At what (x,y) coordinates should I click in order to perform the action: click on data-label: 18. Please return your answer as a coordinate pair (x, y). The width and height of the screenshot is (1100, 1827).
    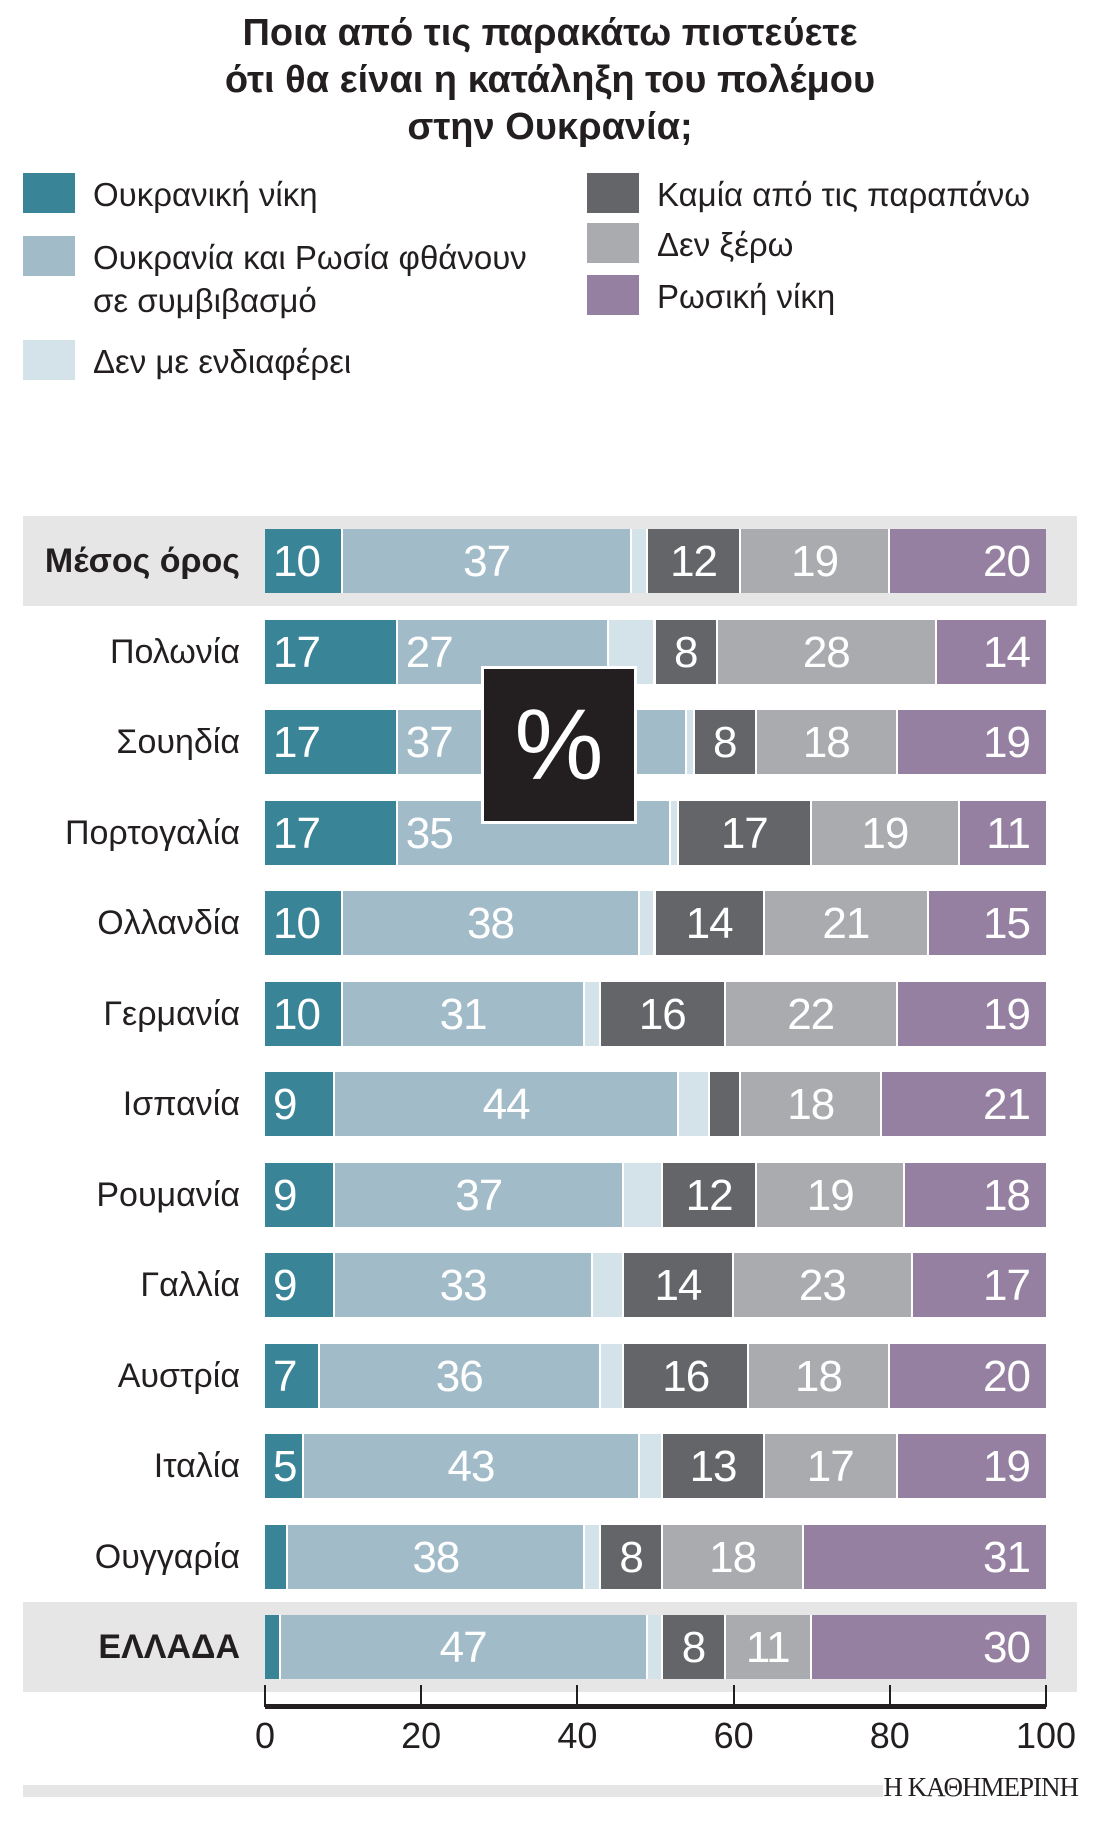
    Looking at the image, I should click on (826, 742).